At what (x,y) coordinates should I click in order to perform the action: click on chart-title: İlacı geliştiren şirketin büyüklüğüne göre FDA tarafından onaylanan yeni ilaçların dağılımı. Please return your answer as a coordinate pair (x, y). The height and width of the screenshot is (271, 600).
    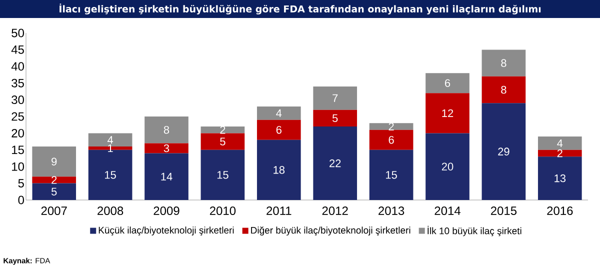
    Looking at the image, I should click on (300, 9).